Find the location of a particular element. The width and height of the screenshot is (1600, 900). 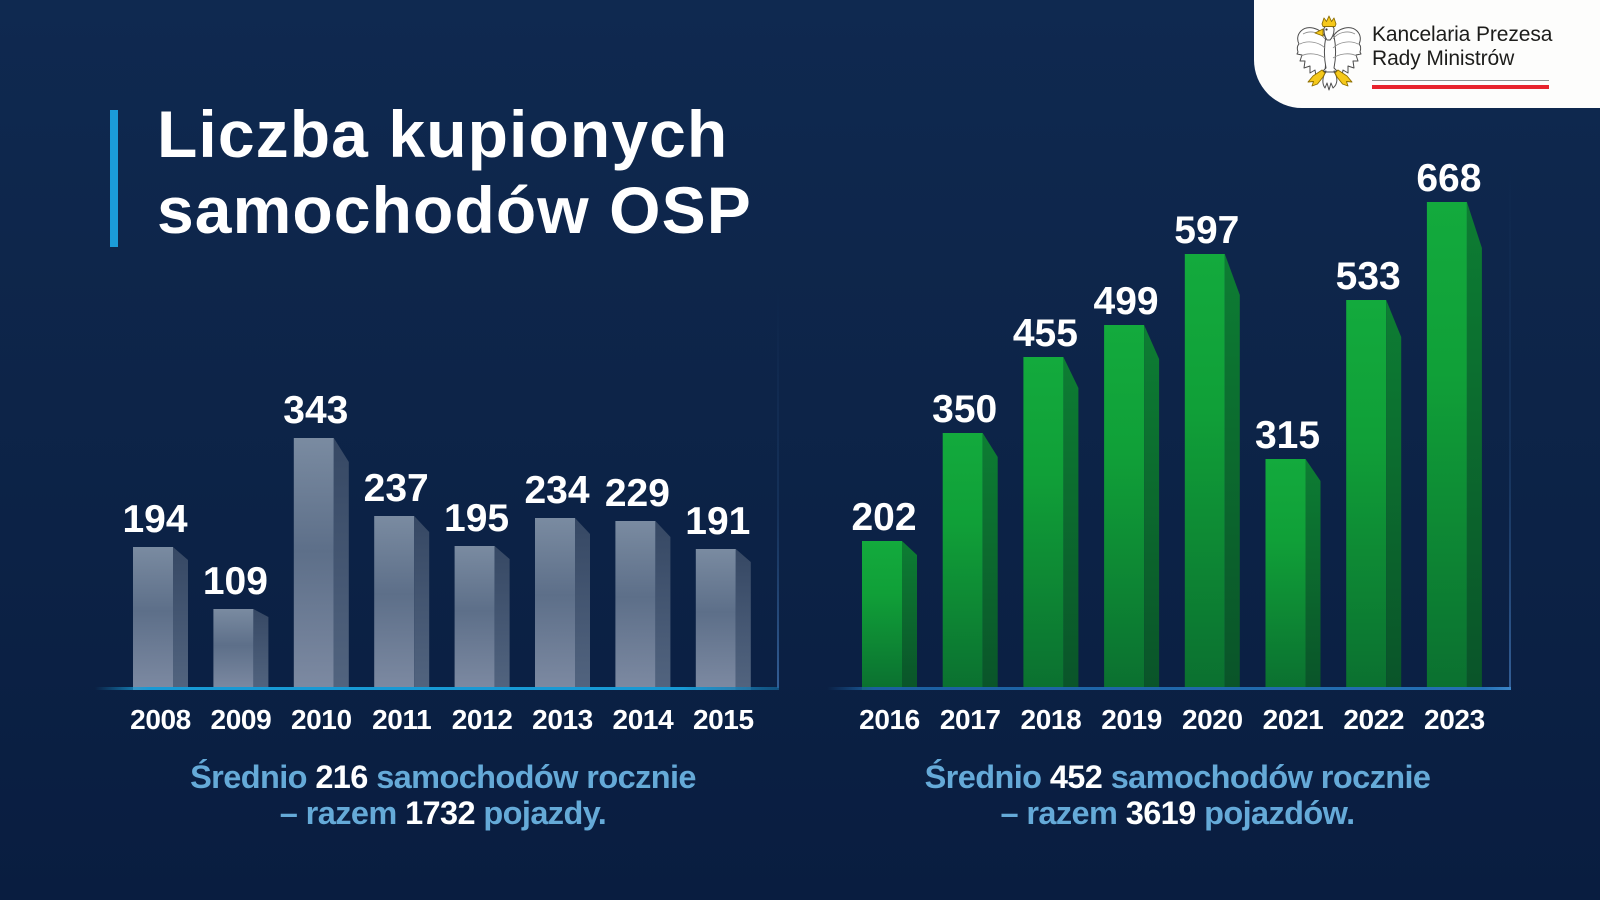

svg-text: 2014 is located at coordinates (644, 719).